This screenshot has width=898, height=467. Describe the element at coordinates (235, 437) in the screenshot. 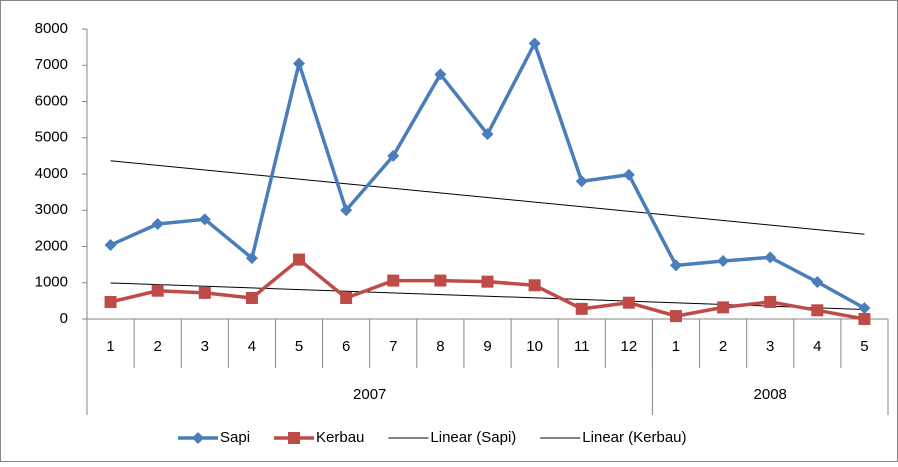

I see `legend-label: Sapi` at that location.